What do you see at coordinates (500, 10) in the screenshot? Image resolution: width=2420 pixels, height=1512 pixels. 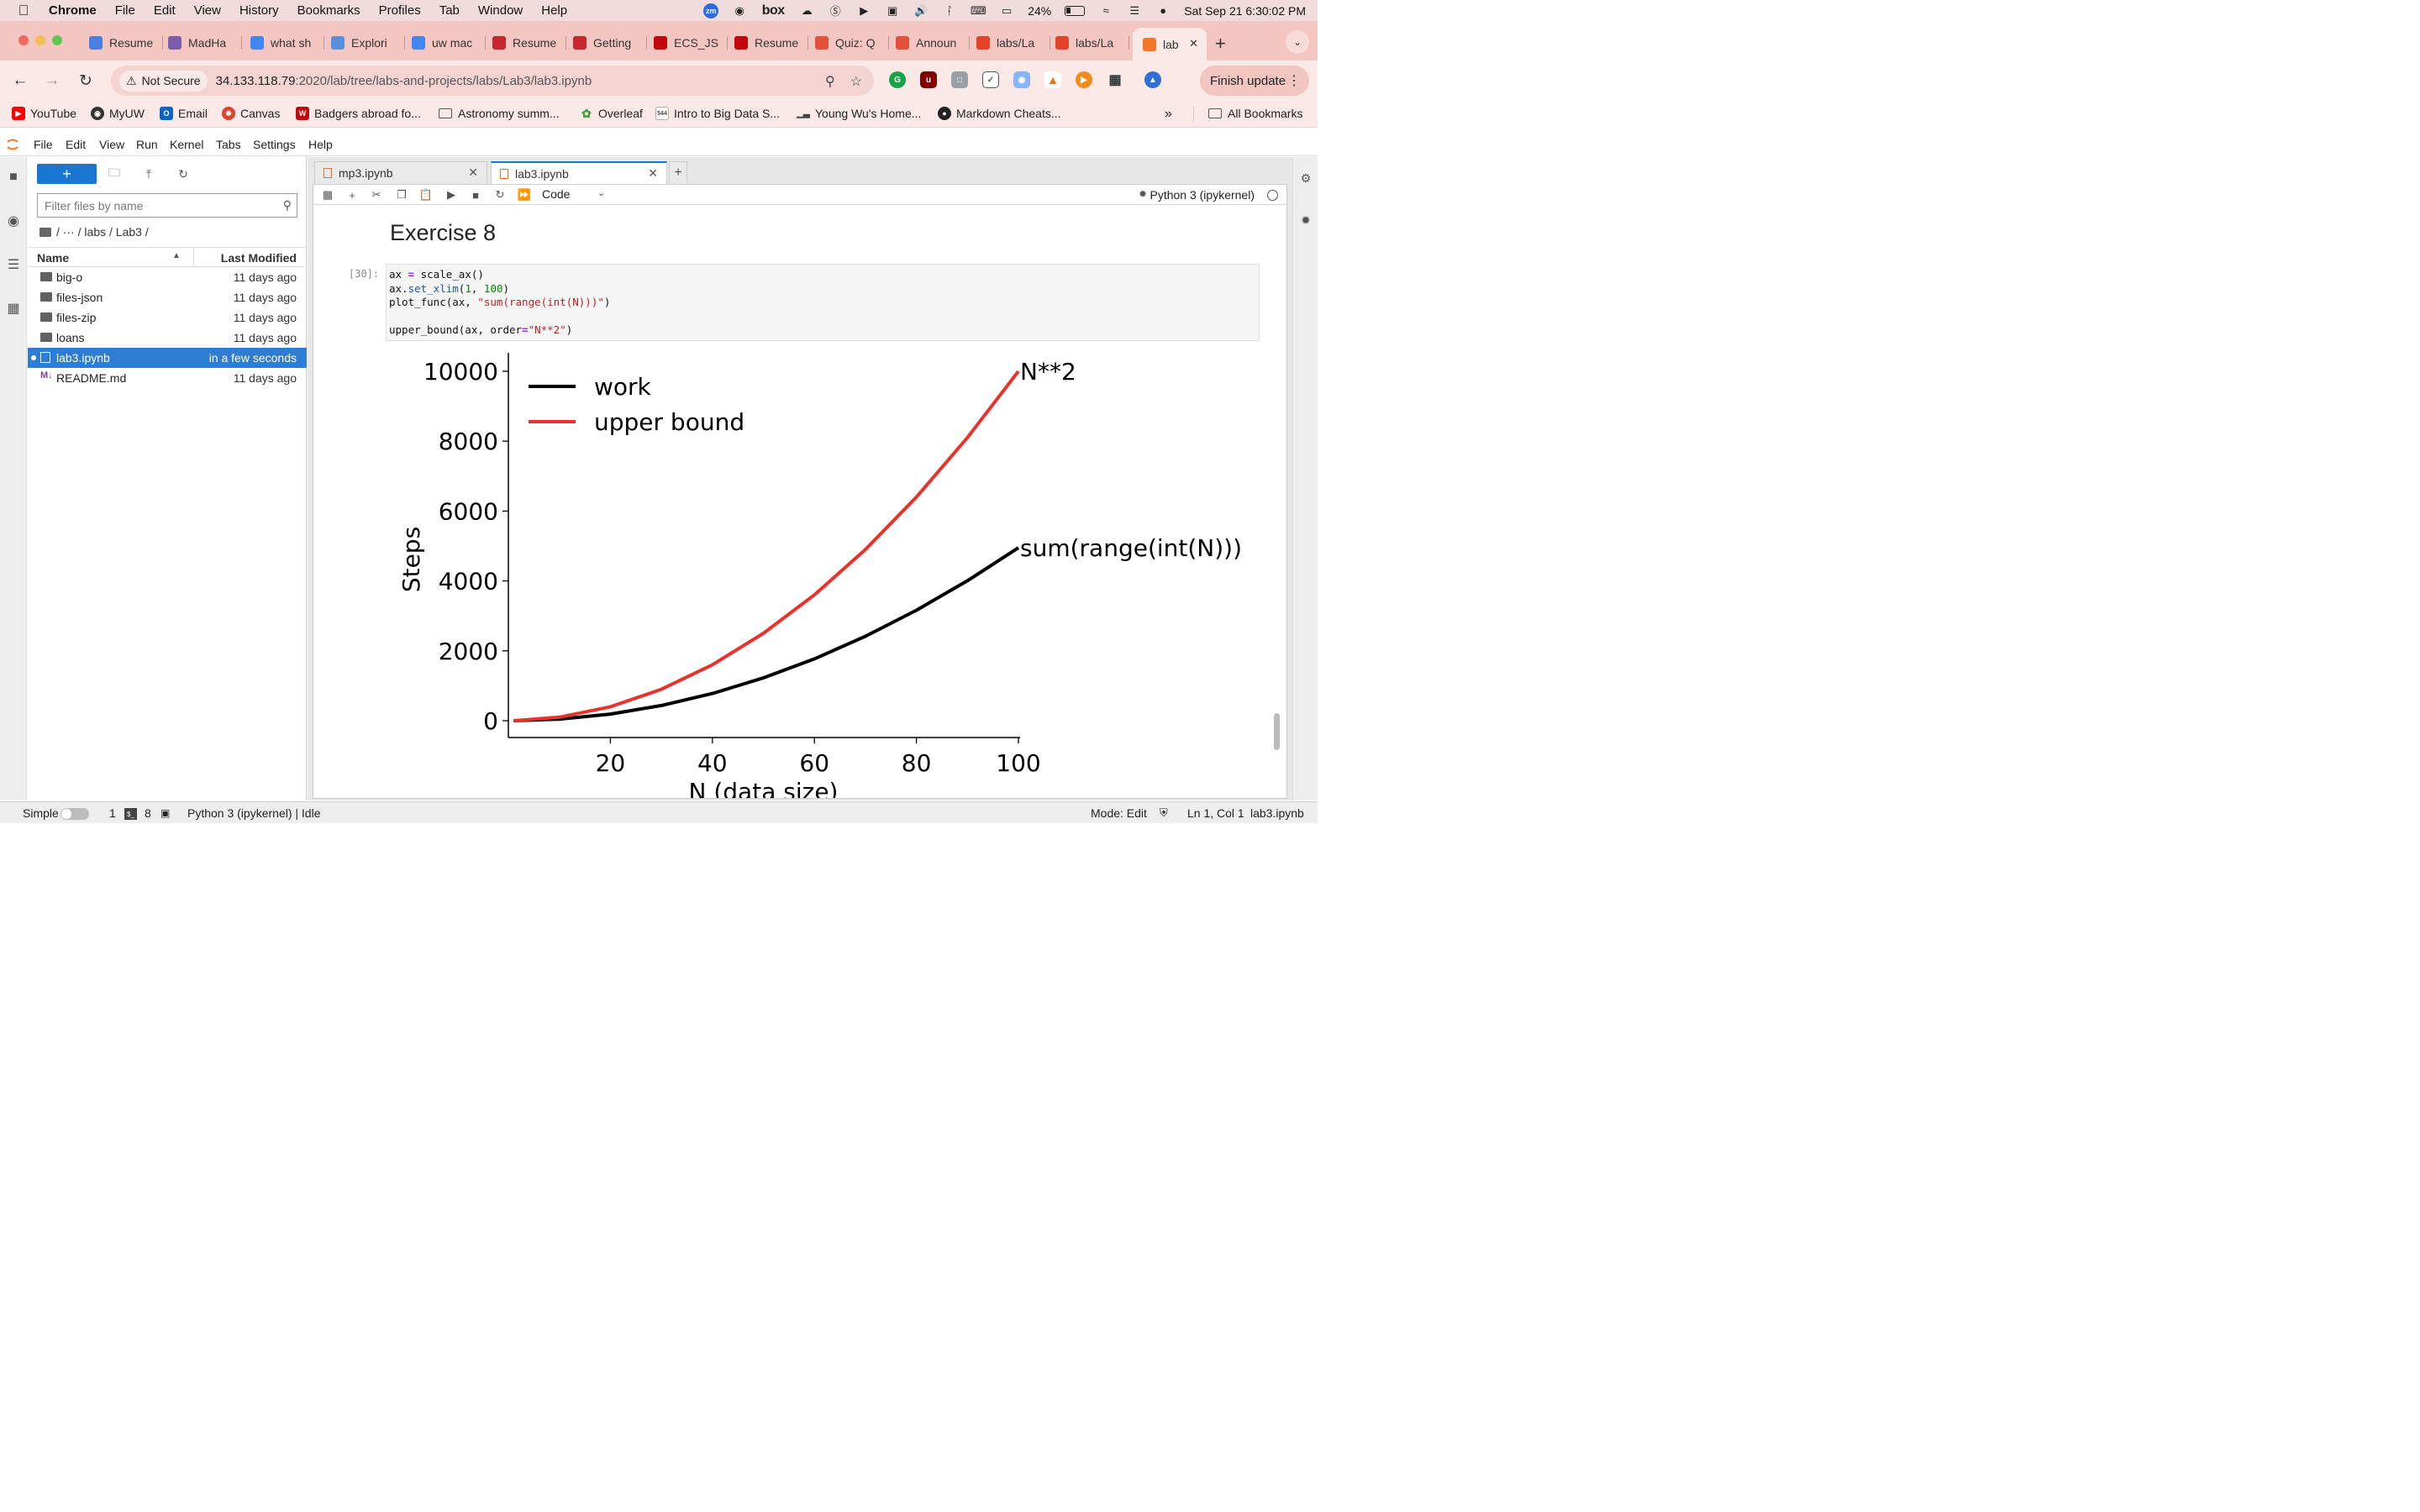 I see `menu-window: Window` at bounding box center [500, 10].